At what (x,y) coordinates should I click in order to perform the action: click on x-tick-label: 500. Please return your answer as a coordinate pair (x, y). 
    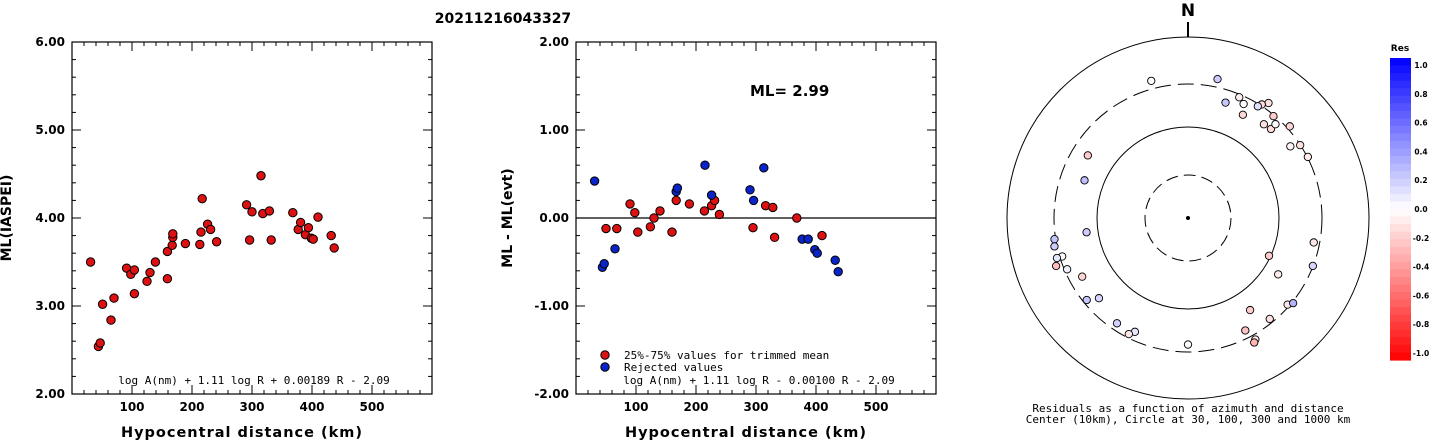
    Looking at the image, I should click on (875, 407).